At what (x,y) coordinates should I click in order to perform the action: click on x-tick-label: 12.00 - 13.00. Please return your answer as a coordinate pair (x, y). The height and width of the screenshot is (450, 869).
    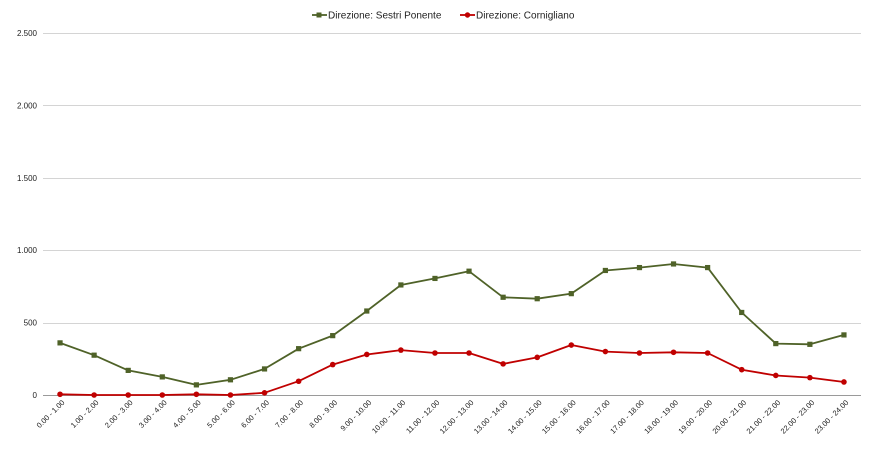
    Looking at the image, I should click on (457, 417).